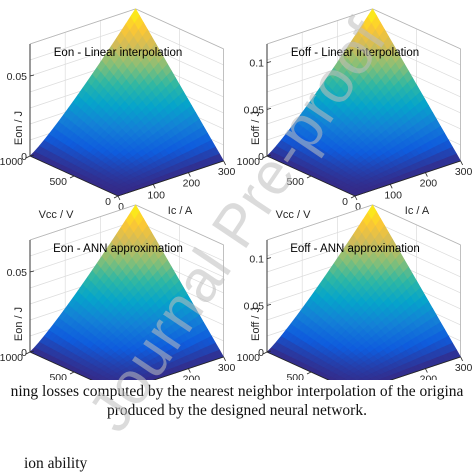  Describe the element at coordinates (118, 53) in the screenshot. I see `plot-title: Eon - Linear interpolation` at that location.